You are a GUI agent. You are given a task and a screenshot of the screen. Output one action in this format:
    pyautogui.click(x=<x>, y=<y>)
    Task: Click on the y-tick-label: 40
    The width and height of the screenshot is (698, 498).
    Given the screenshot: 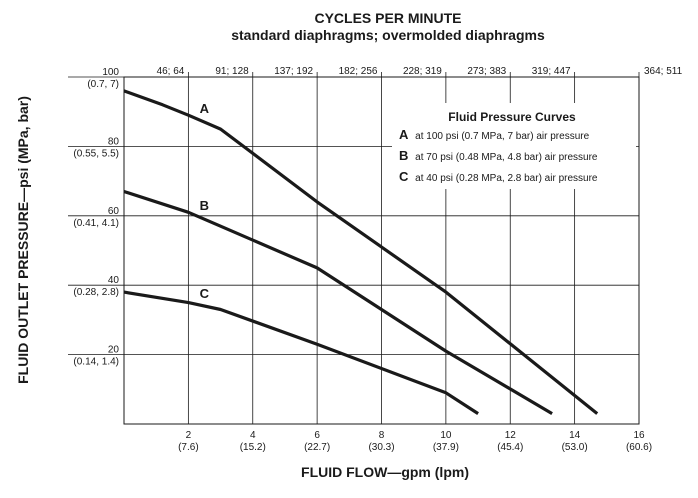 What is the action you would take?
    pyautogui.click(x=114, y=280)
    